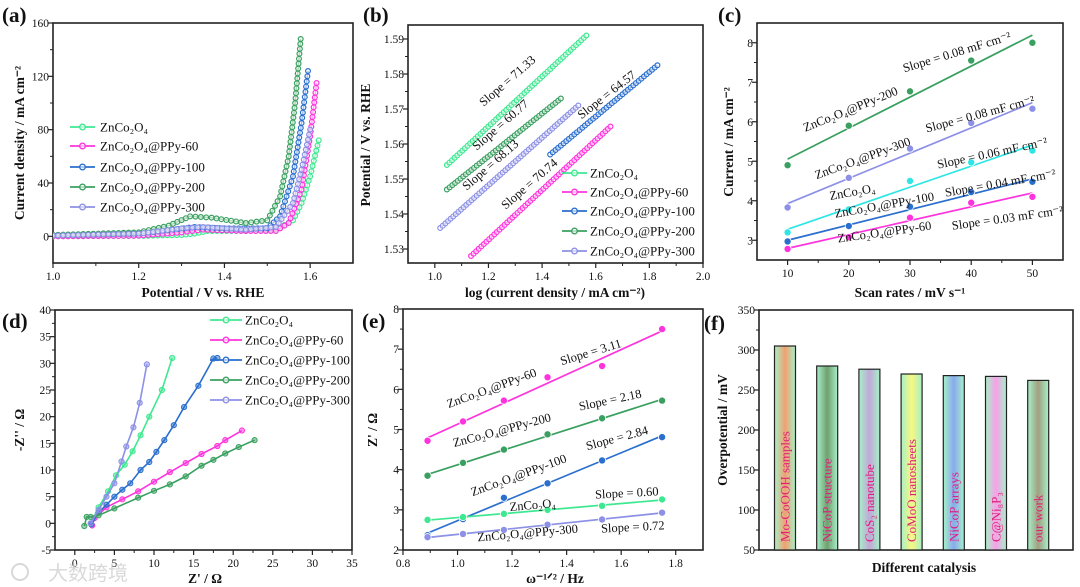 The image size is (1080, 587). What do you see at coordinates (46, 551) in the screenshot?
I see `y-tick-label: -5` at bounding box center [46, 551].